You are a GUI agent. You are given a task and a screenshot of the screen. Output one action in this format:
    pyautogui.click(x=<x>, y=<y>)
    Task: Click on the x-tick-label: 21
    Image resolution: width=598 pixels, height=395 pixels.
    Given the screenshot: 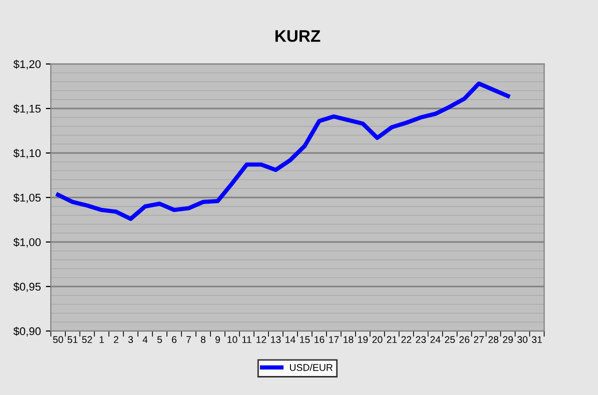 What is the action you would take?
    pyautogui.click(x=391, y=339)
    